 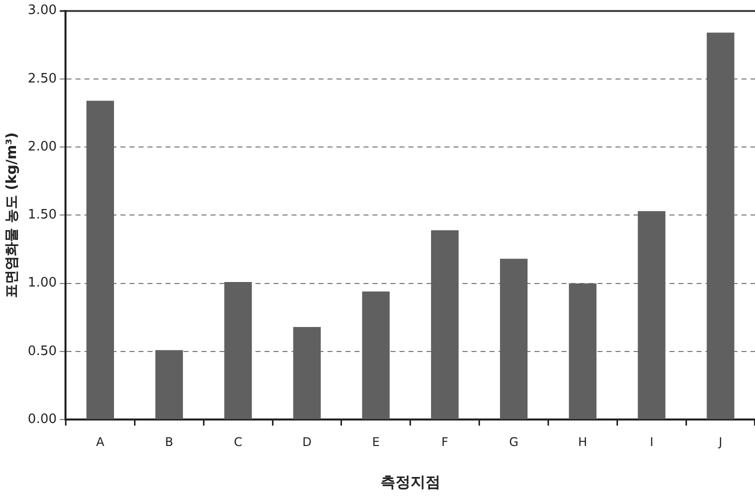 What do you see at coordinates (42, 283) in the screenshot?
I see `y-tick-label: 1.00` at bounding box center [42, 283].